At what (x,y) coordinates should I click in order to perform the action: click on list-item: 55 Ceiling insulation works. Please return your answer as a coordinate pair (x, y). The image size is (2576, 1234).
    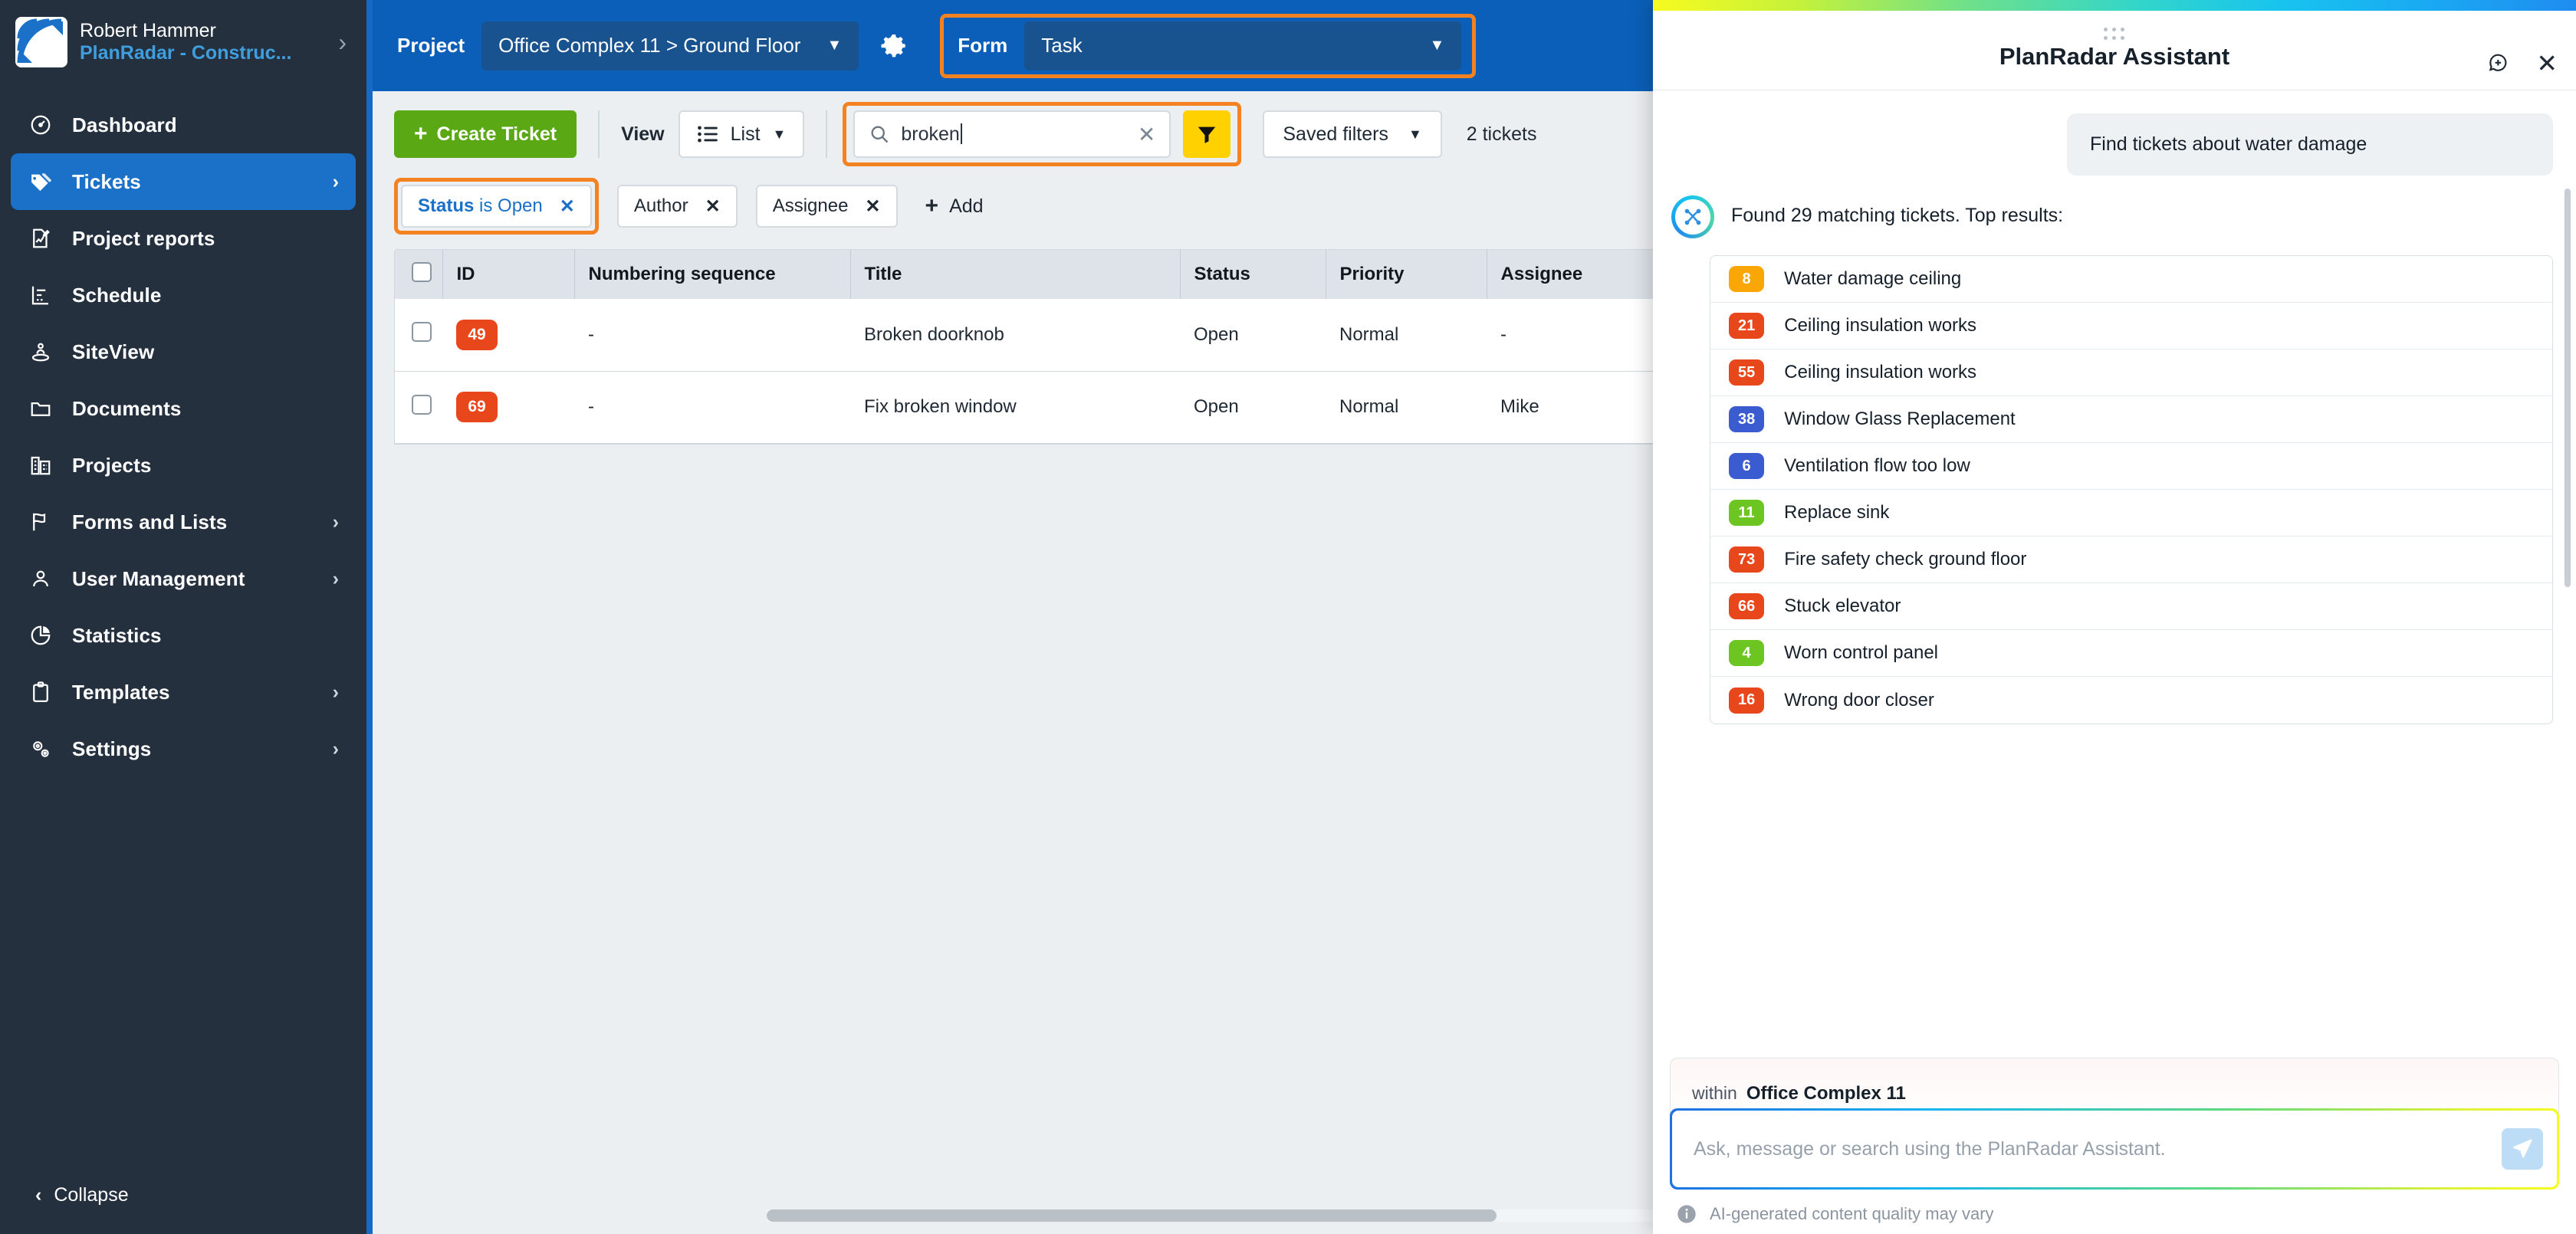
    Looking at the image, I should click on (2131, 373).